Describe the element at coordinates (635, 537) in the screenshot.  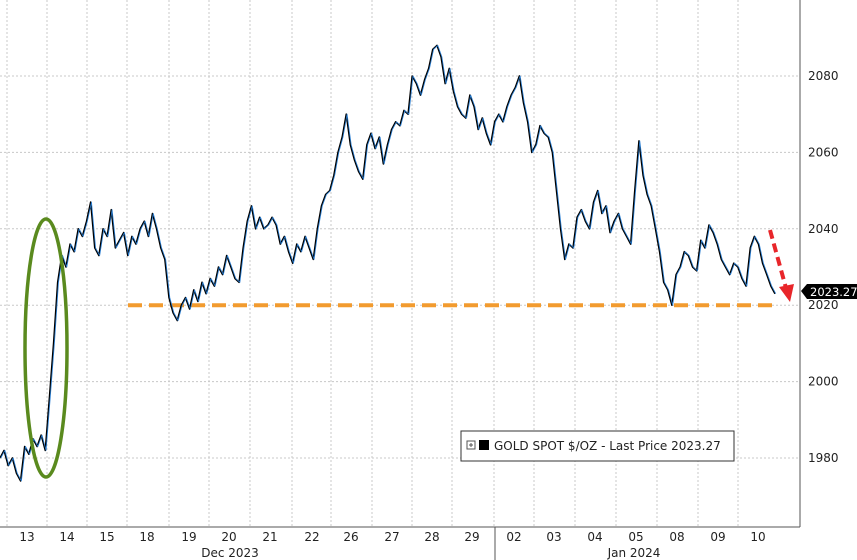
I see `x-tick-label: 05` at that location.